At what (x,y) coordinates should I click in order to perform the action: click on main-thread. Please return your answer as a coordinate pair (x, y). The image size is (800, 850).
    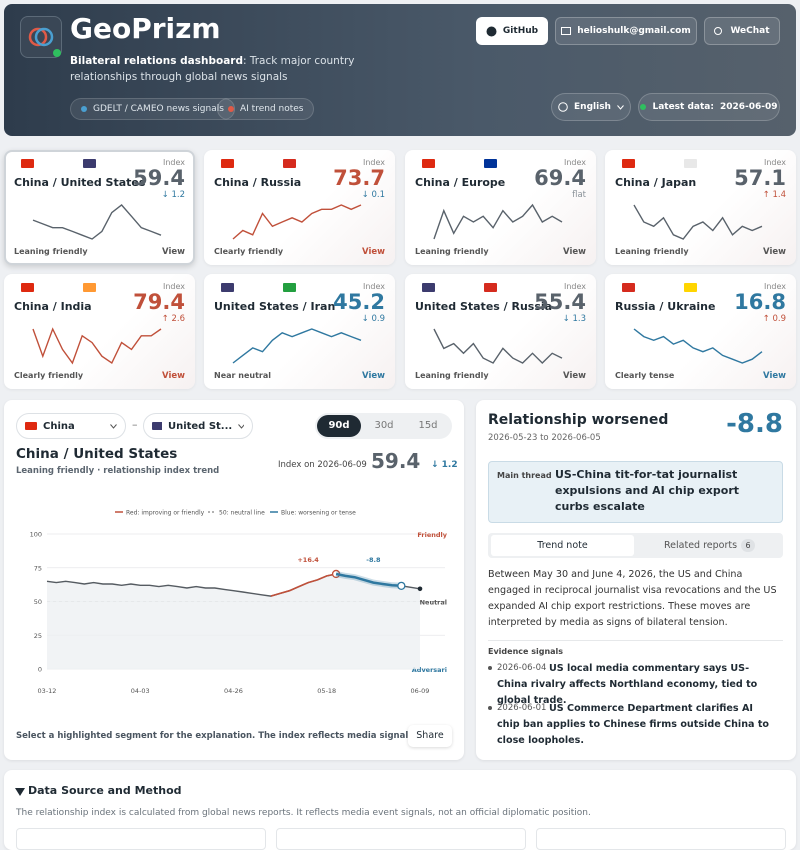
    Looking at the image, I should click on (635, 492).